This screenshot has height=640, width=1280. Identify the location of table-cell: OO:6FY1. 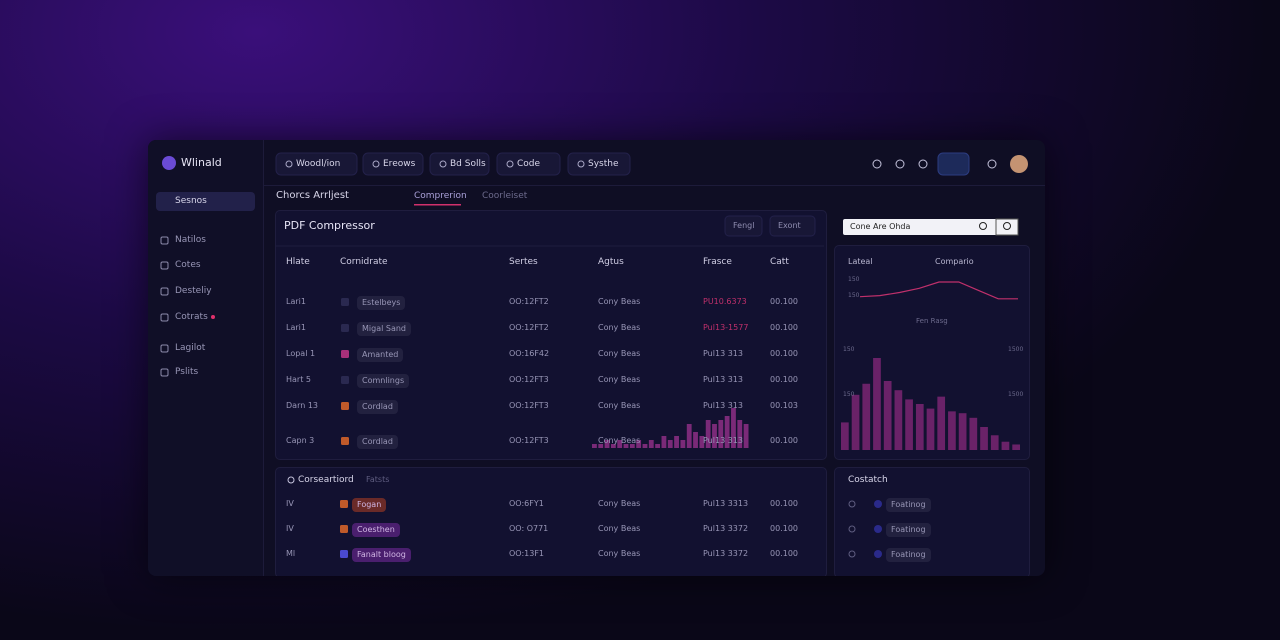
(526, 503).